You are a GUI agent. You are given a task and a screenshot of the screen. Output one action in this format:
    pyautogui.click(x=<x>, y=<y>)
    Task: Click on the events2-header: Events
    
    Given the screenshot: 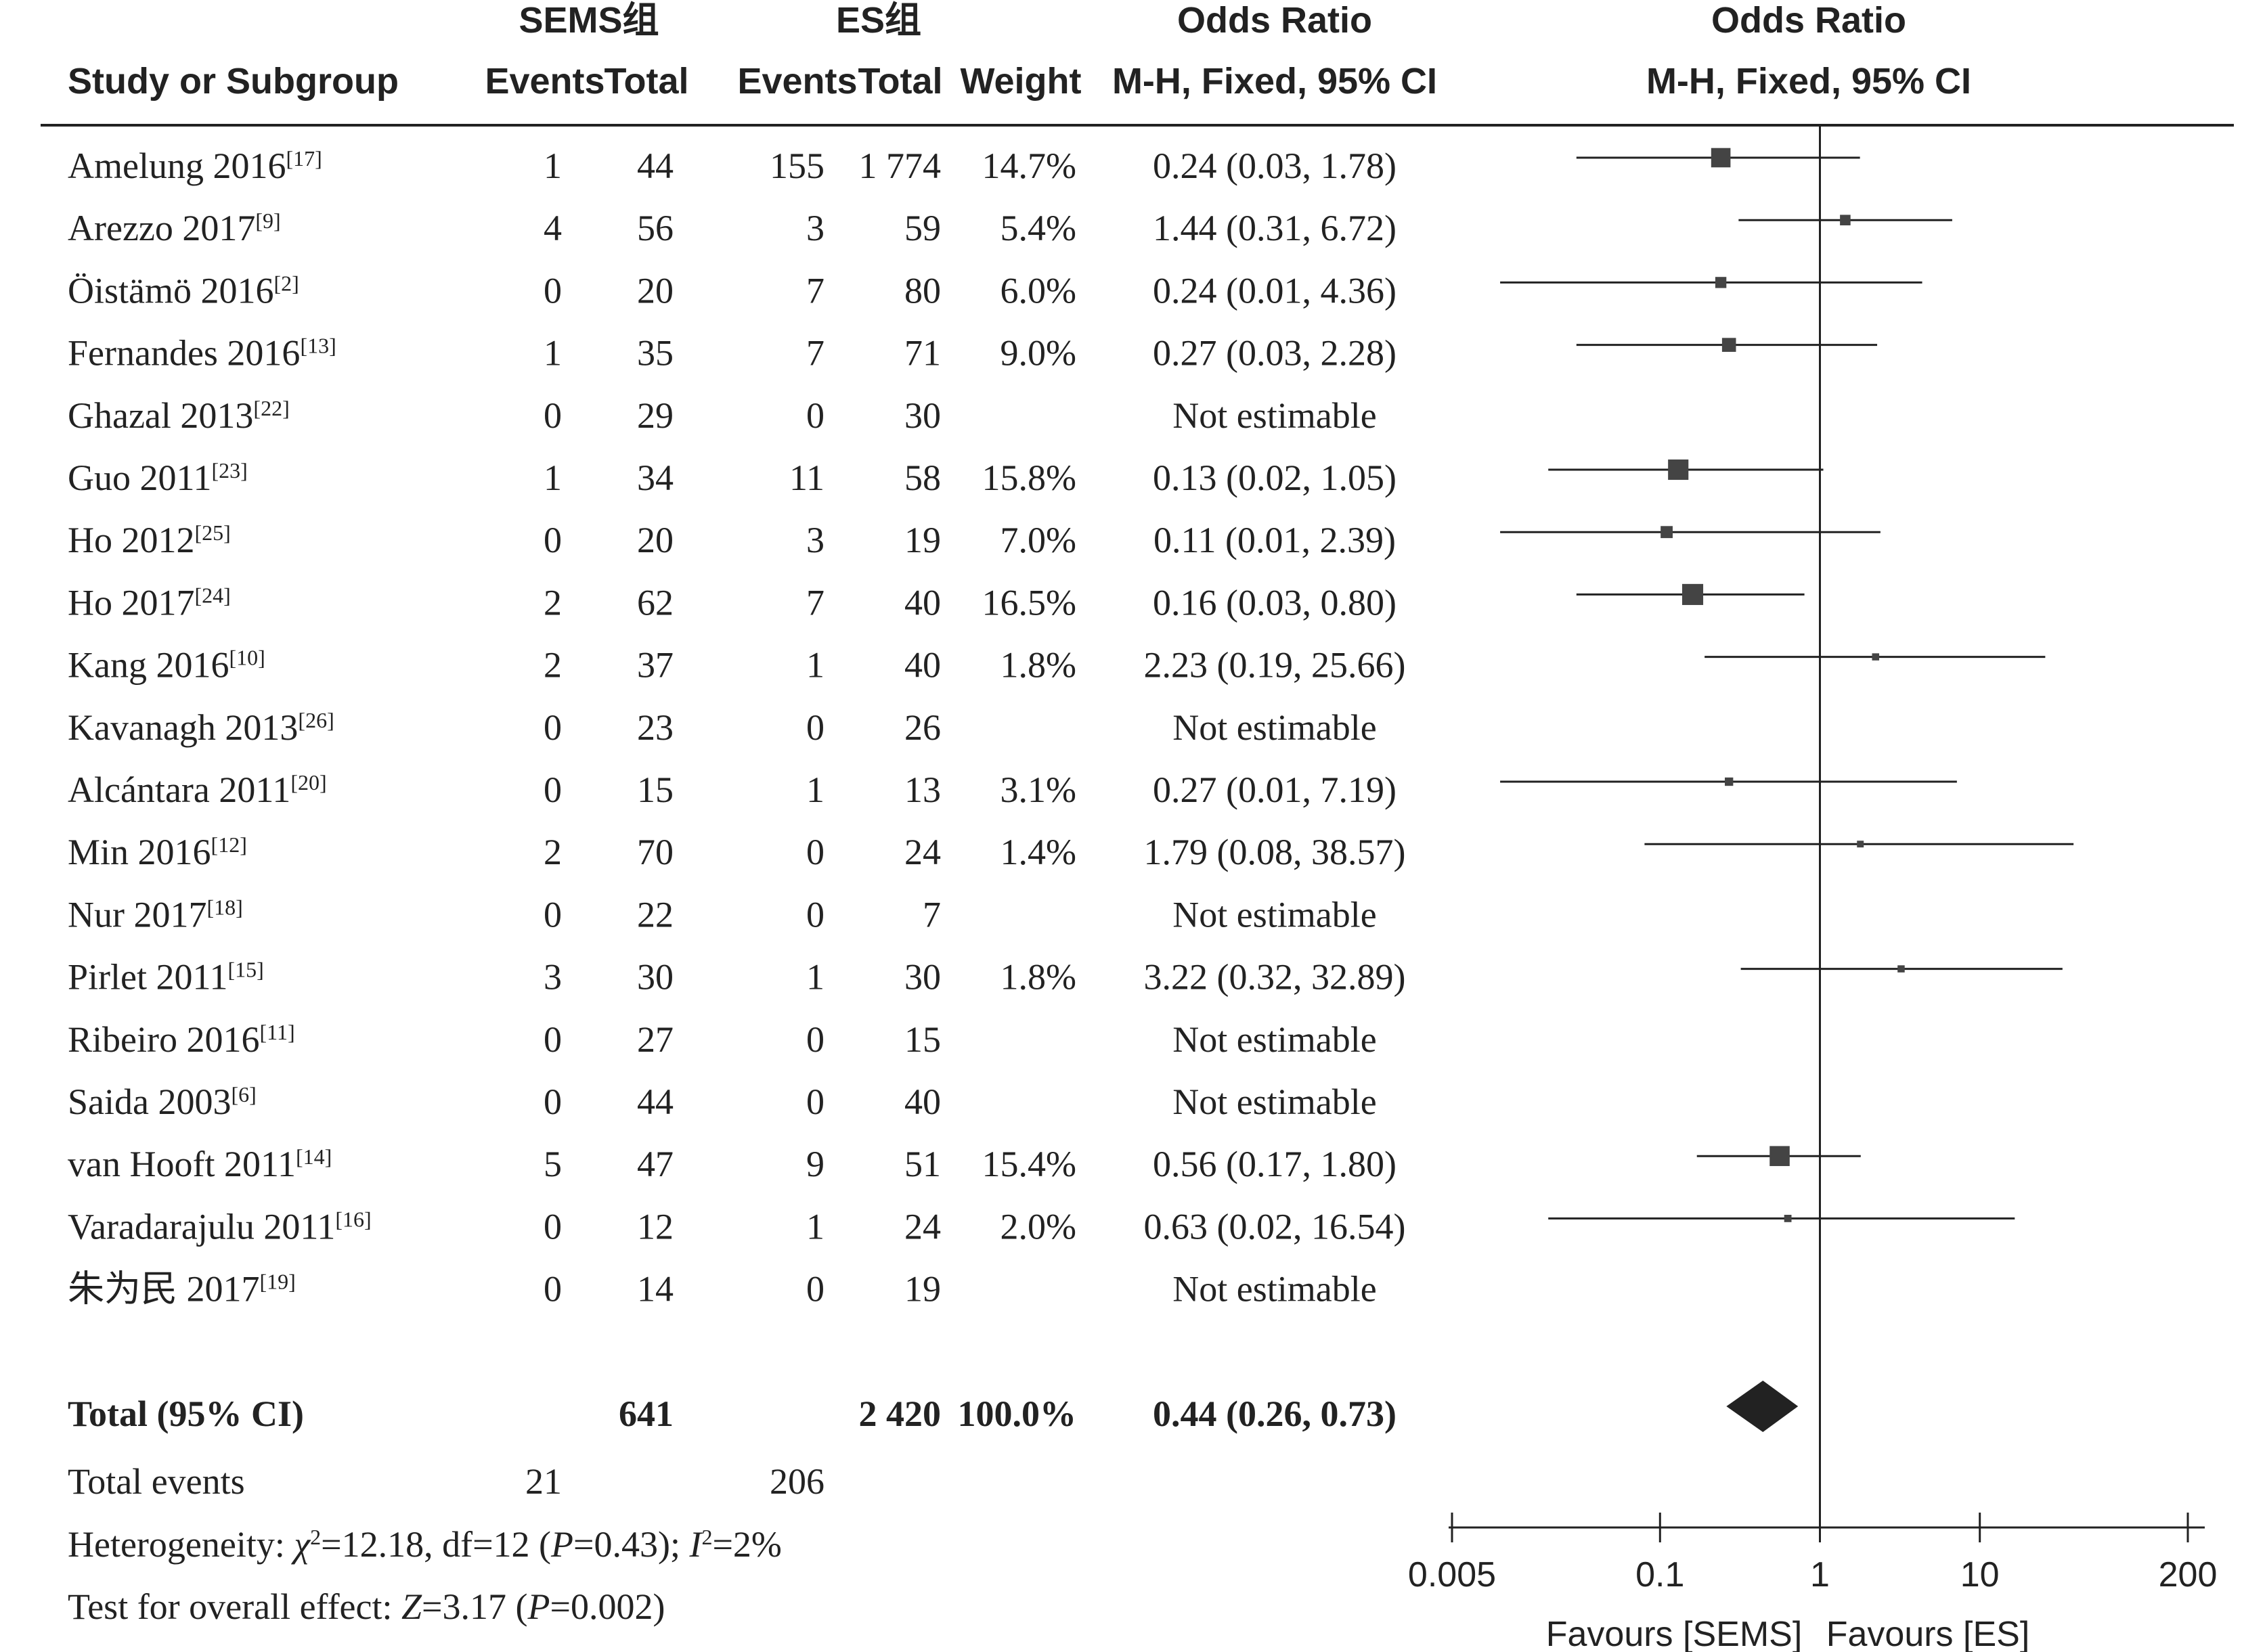 What is the action you would take?
    pyautogui.click(x=797, y=81)
    